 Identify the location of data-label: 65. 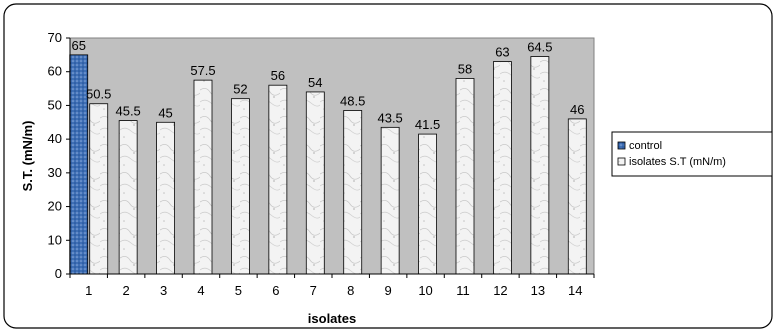
(78, 45).